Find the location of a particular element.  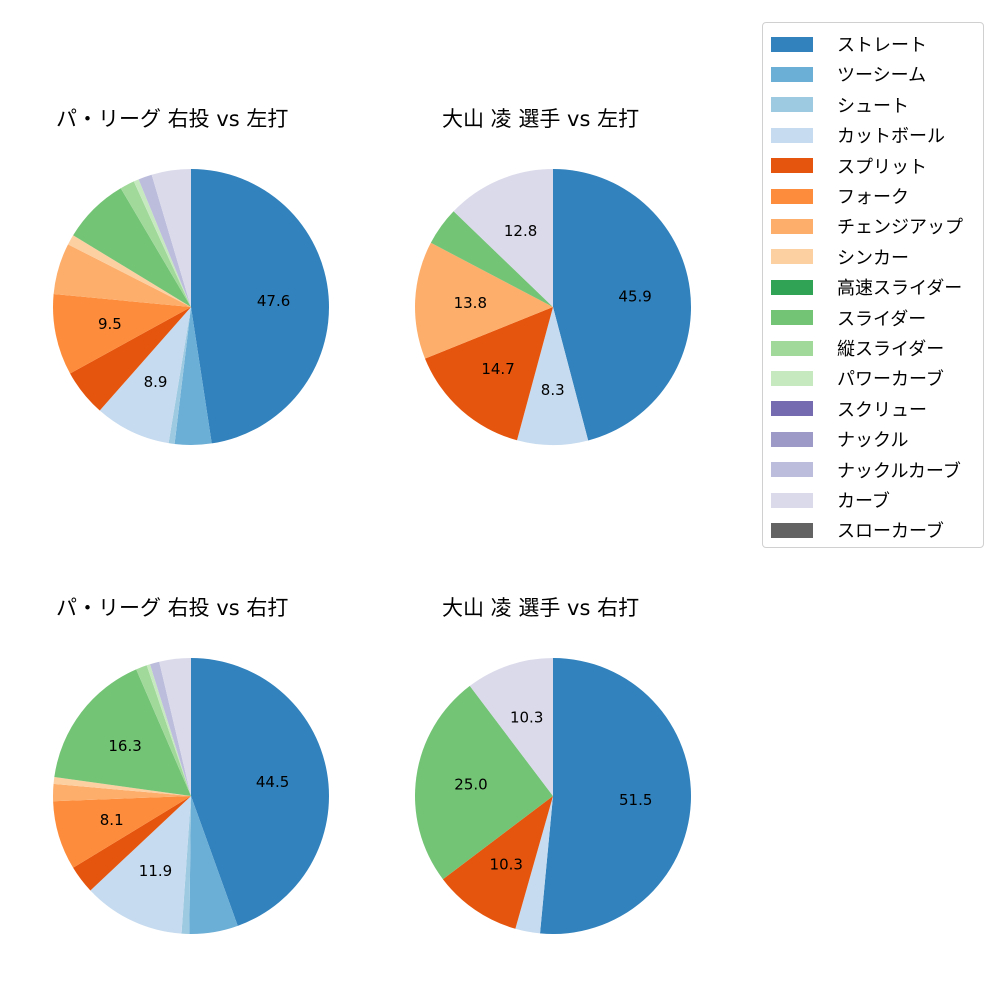

legend-item: パワーカーブ is located at coordinates (857, 379).